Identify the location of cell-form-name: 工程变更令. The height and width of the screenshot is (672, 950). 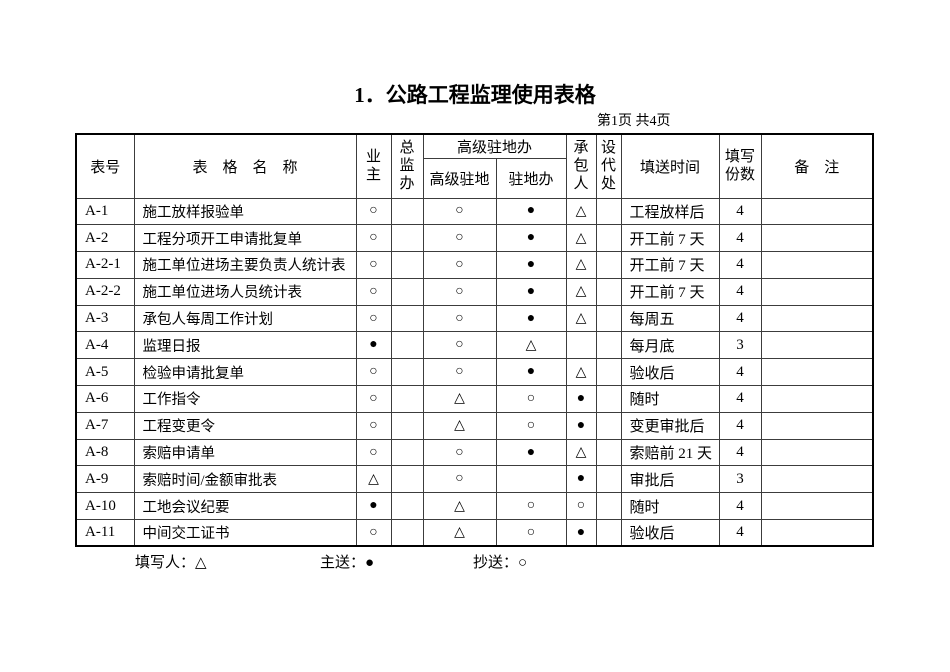
(245, 425).